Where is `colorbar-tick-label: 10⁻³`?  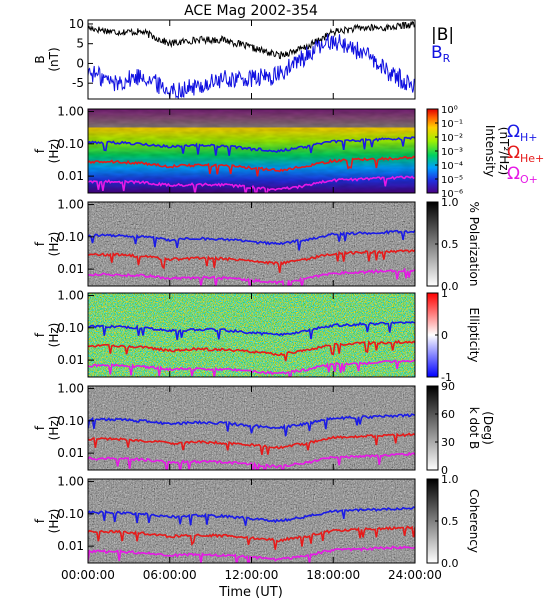 colorbar-tick-label: 10⁻³ is located at coordinates (452, 152).